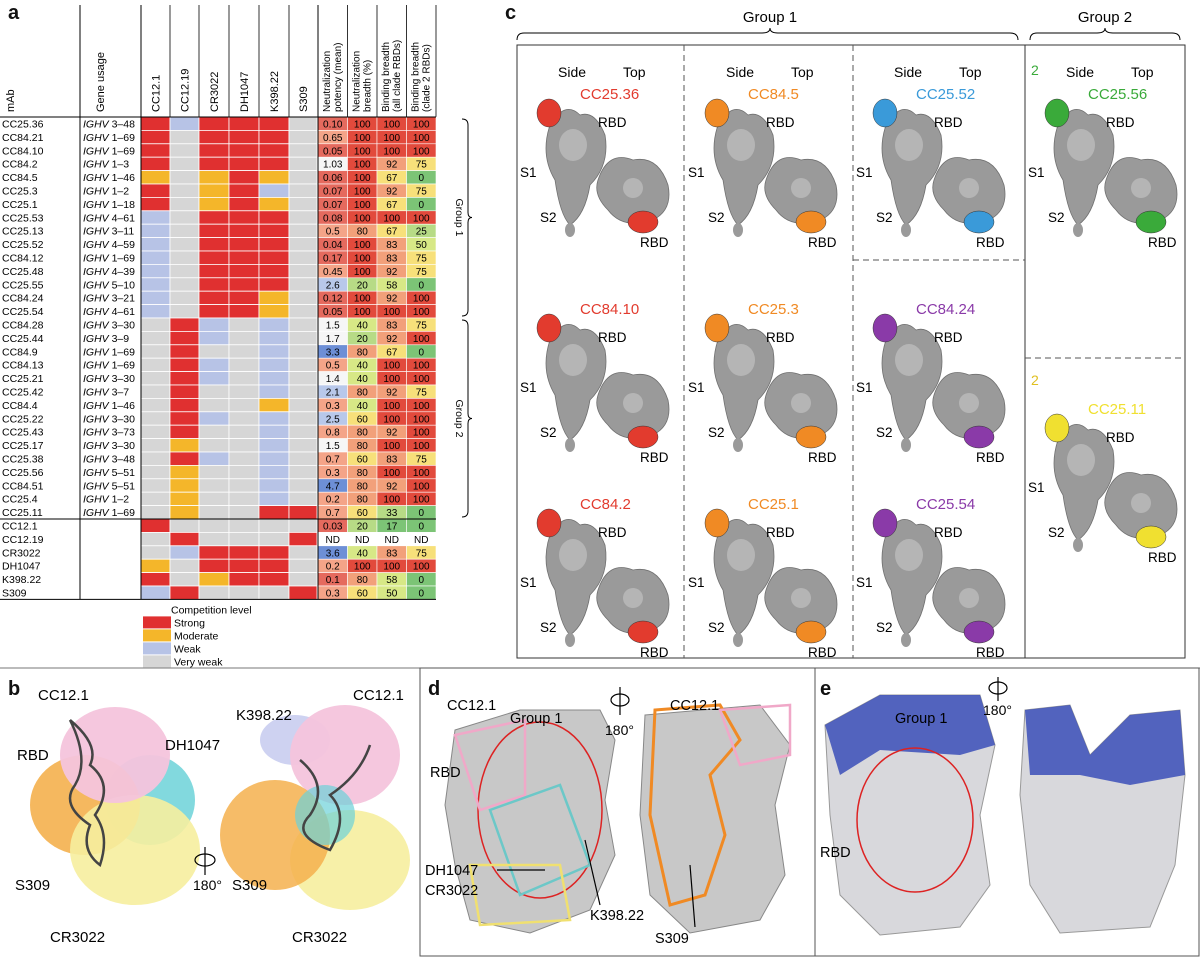 The width and height of the screenshot is (1200, 961). What do you see at coordinates (20, 352) in the screenshot?
I see `row-mab-name: CC84.9` at bounding box center [20, 352].